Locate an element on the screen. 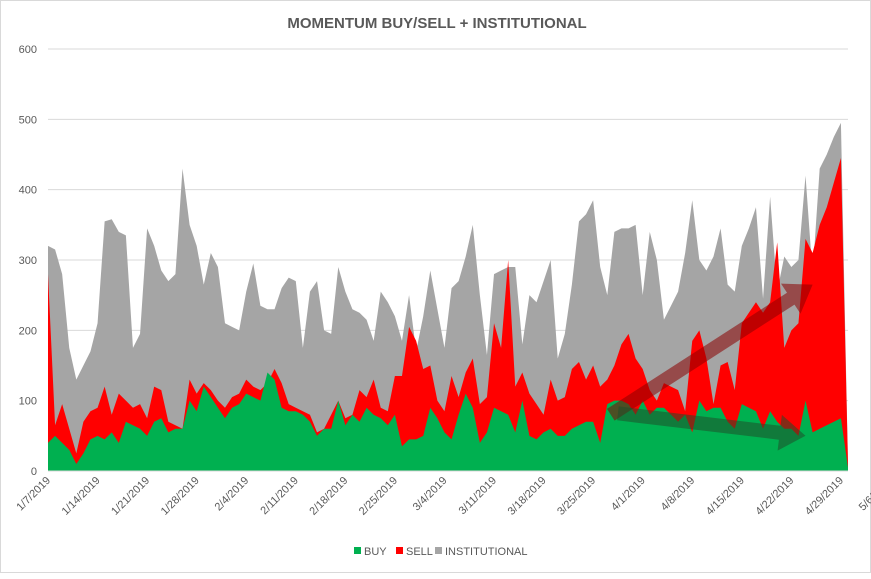 Image resolution: width=871 pixels, height=579 pixels. down-trend-arrow-shape is located at coordinates (711, 428).